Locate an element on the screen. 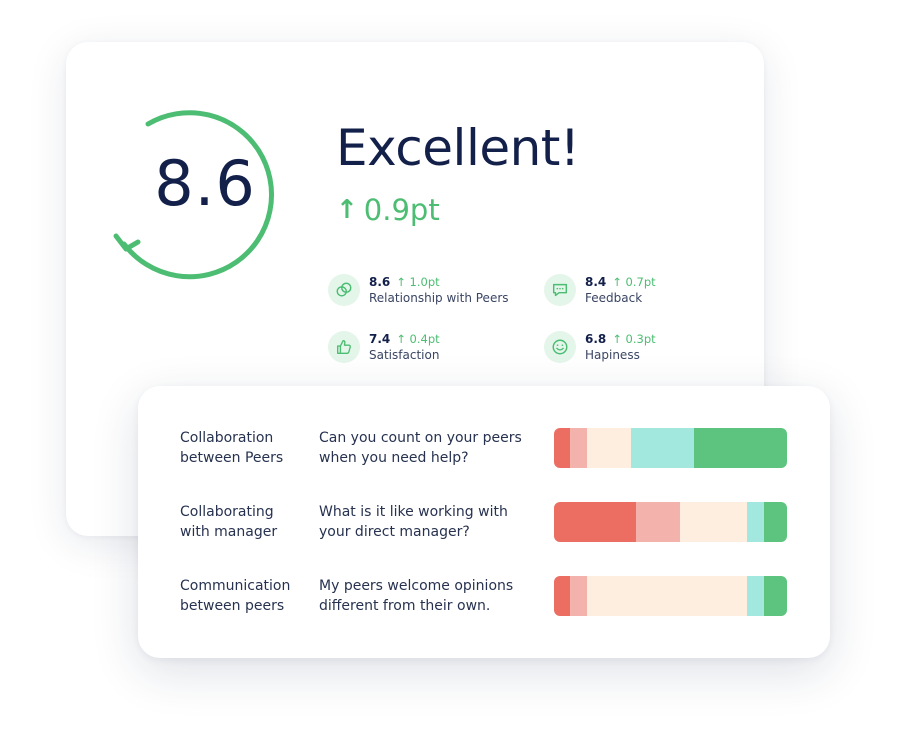  metric-score: 8.4 is located at coordinates (596, 281).